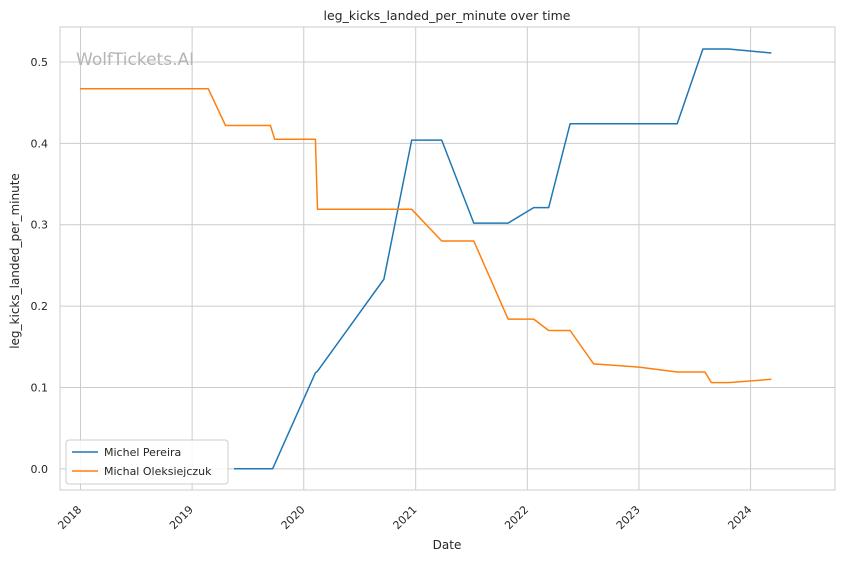 Image resolution: width=844 pixels, height=561 pixels. I want to click on chart-title: leg_kicks_landed_per_minute over time, so click(447, 15).